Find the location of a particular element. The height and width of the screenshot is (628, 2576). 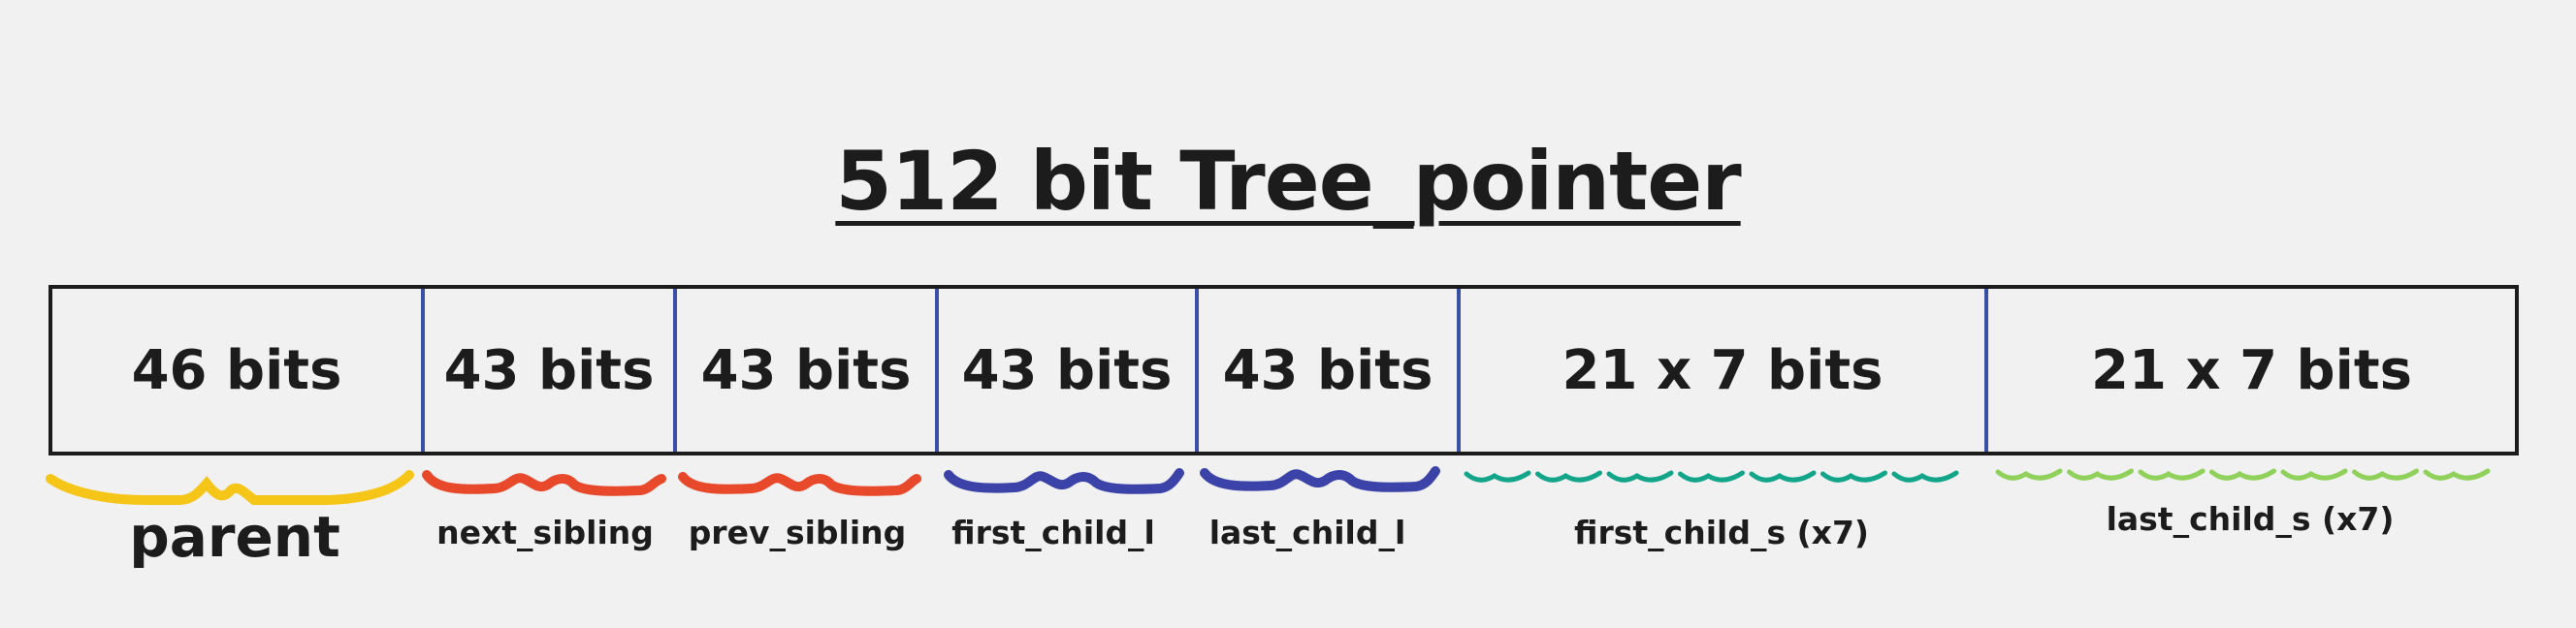

segment-next-sibling-bits: 43 bits is located at coordinates (549, 370).